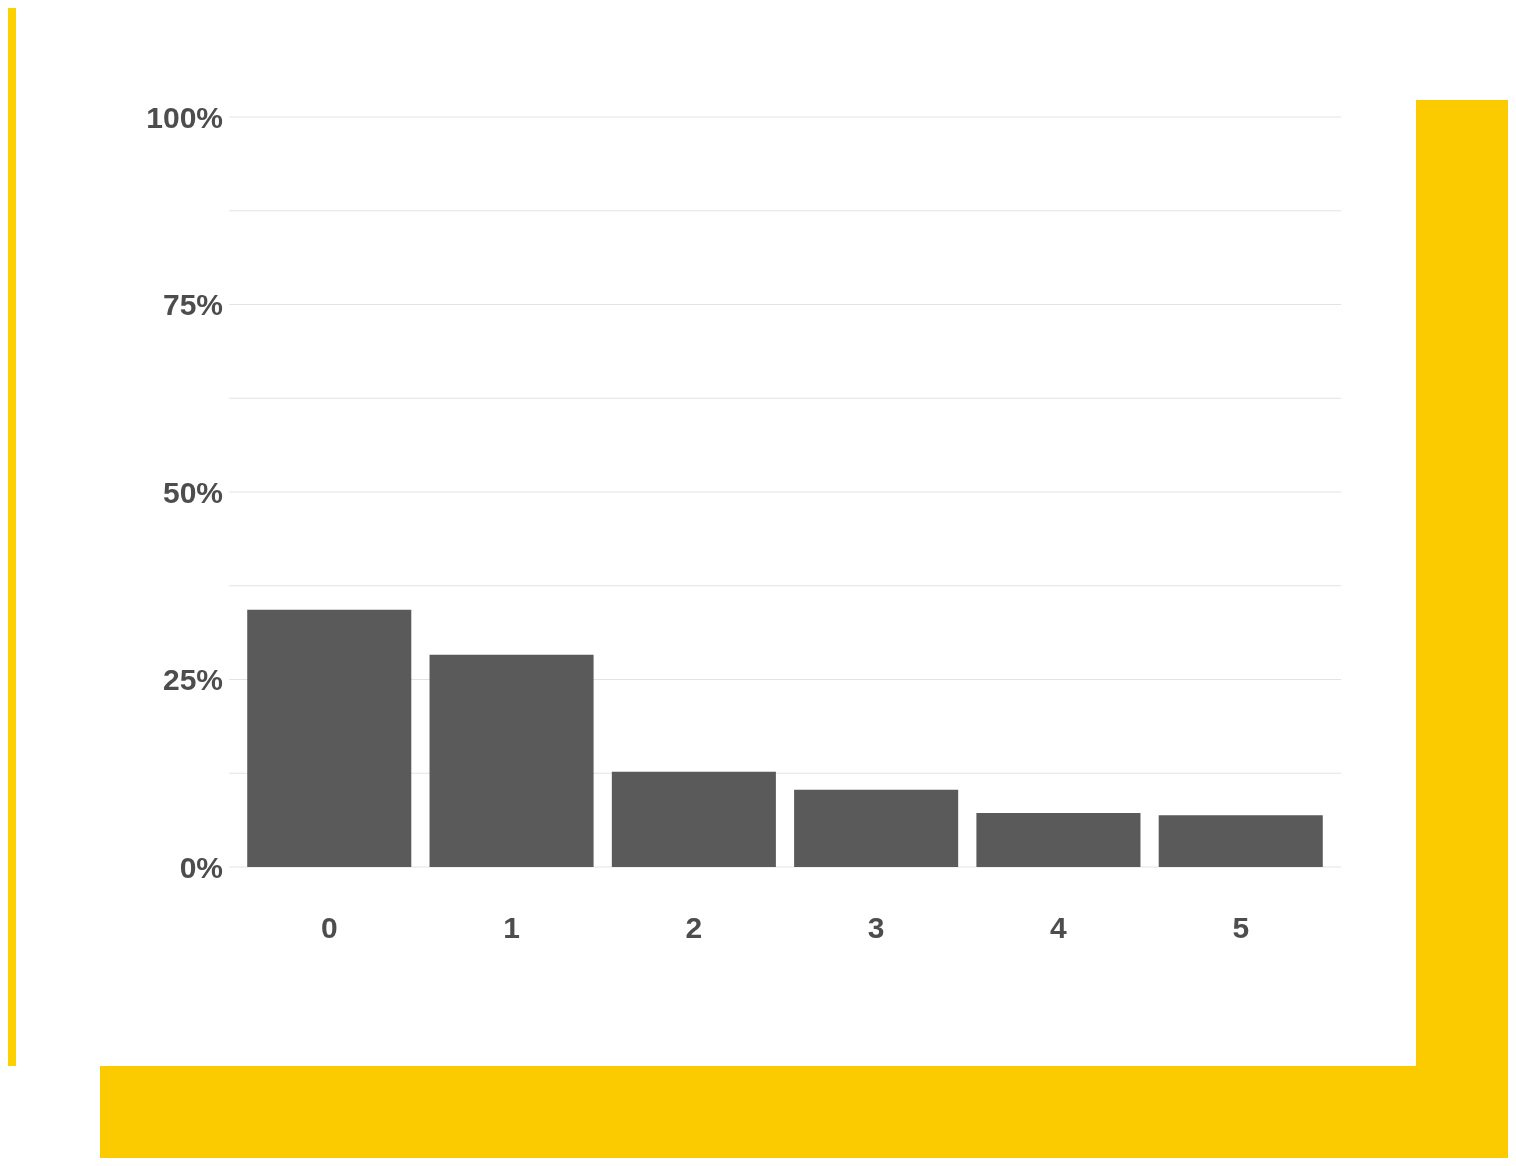  Describe the element at coordinates (1059, 927) in the screenshot. I see `x-tick-label: 4` at that location.